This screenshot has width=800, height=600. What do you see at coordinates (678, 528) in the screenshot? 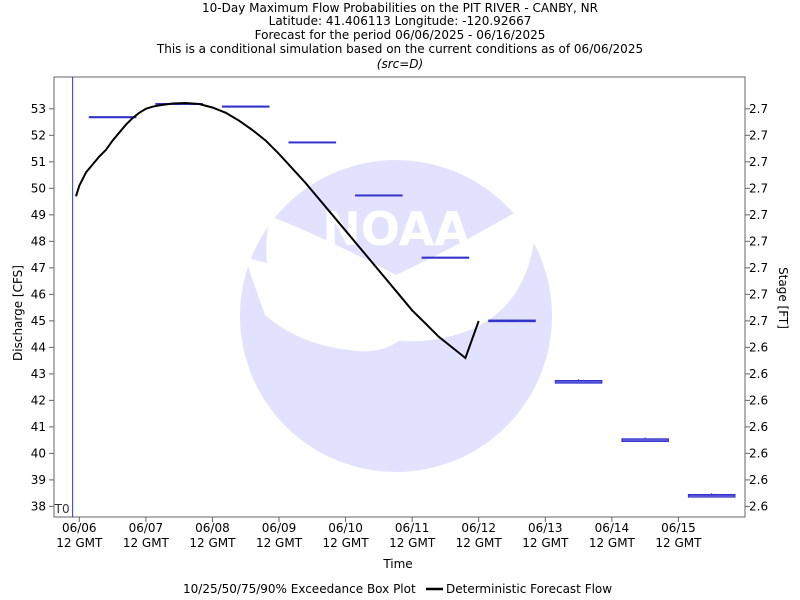
I see `x-tick-label: 06/15` at bounding box center [678, 528].